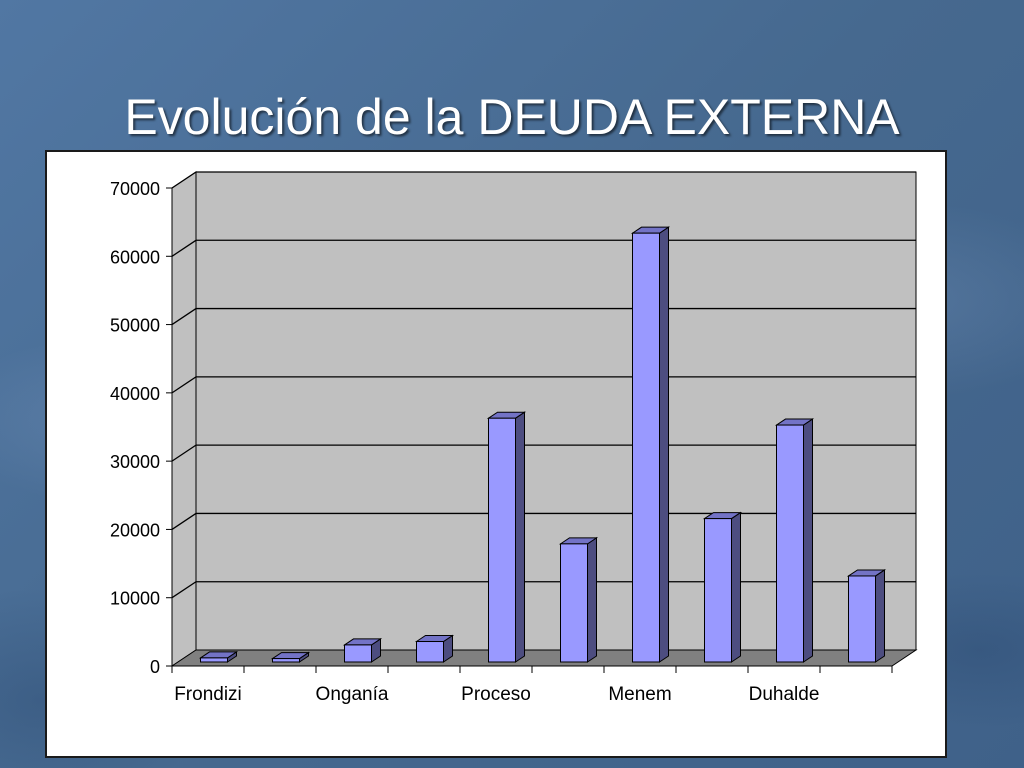 This screenshot has height=768, width=1024. I want to click on x-category-label: Menem, so click(639, 694).